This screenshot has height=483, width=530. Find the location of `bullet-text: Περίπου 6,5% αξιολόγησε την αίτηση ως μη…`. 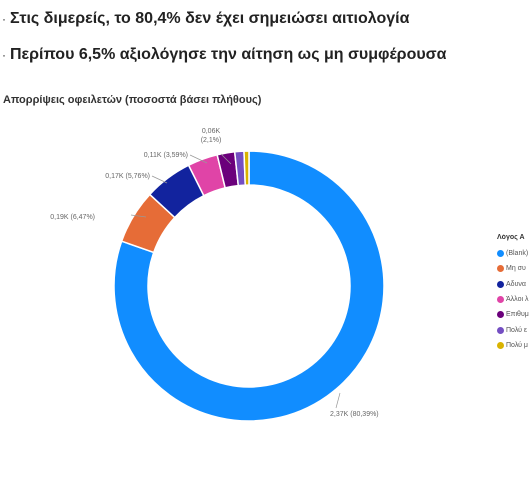

bullet-text: Περίπου 6,5% αξιολόγησε την αίτηση ως μη… is located at coordinates (228, 54).